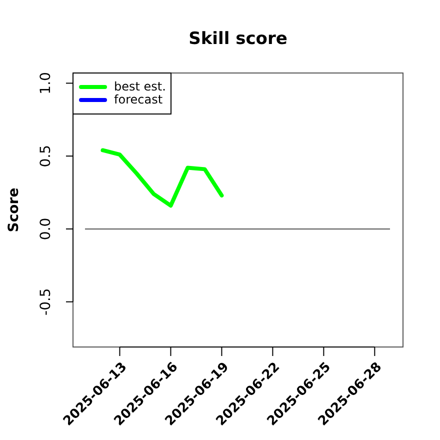 The width and height of the screenshot is (440, 440). What do you see at coordinates (46, 83) in the screenshot?
I see `y-tick-label: 1.0` at bounding box center [46, 83].